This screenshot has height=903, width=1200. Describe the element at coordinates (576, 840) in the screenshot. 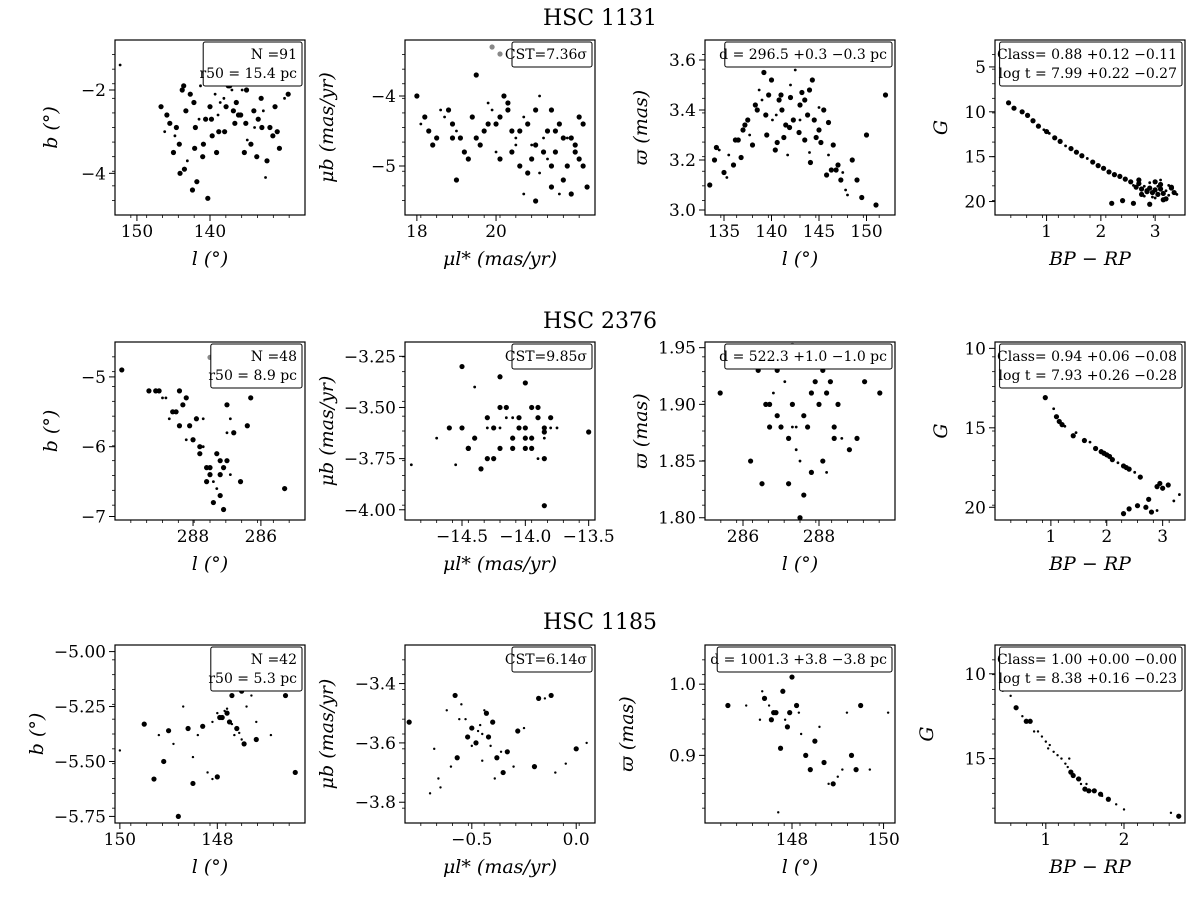

I see `x-tick-label: 0.0` at that location.